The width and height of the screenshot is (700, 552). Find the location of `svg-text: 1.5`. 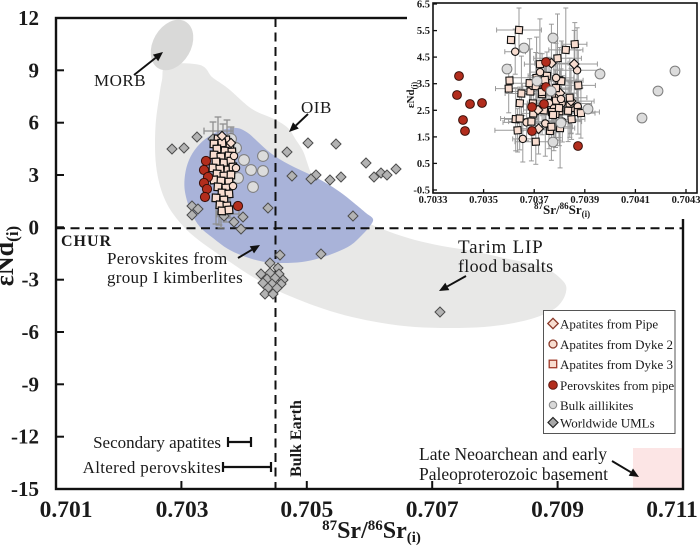

svg-text: 1.5 is located at coordinates (423, 137).